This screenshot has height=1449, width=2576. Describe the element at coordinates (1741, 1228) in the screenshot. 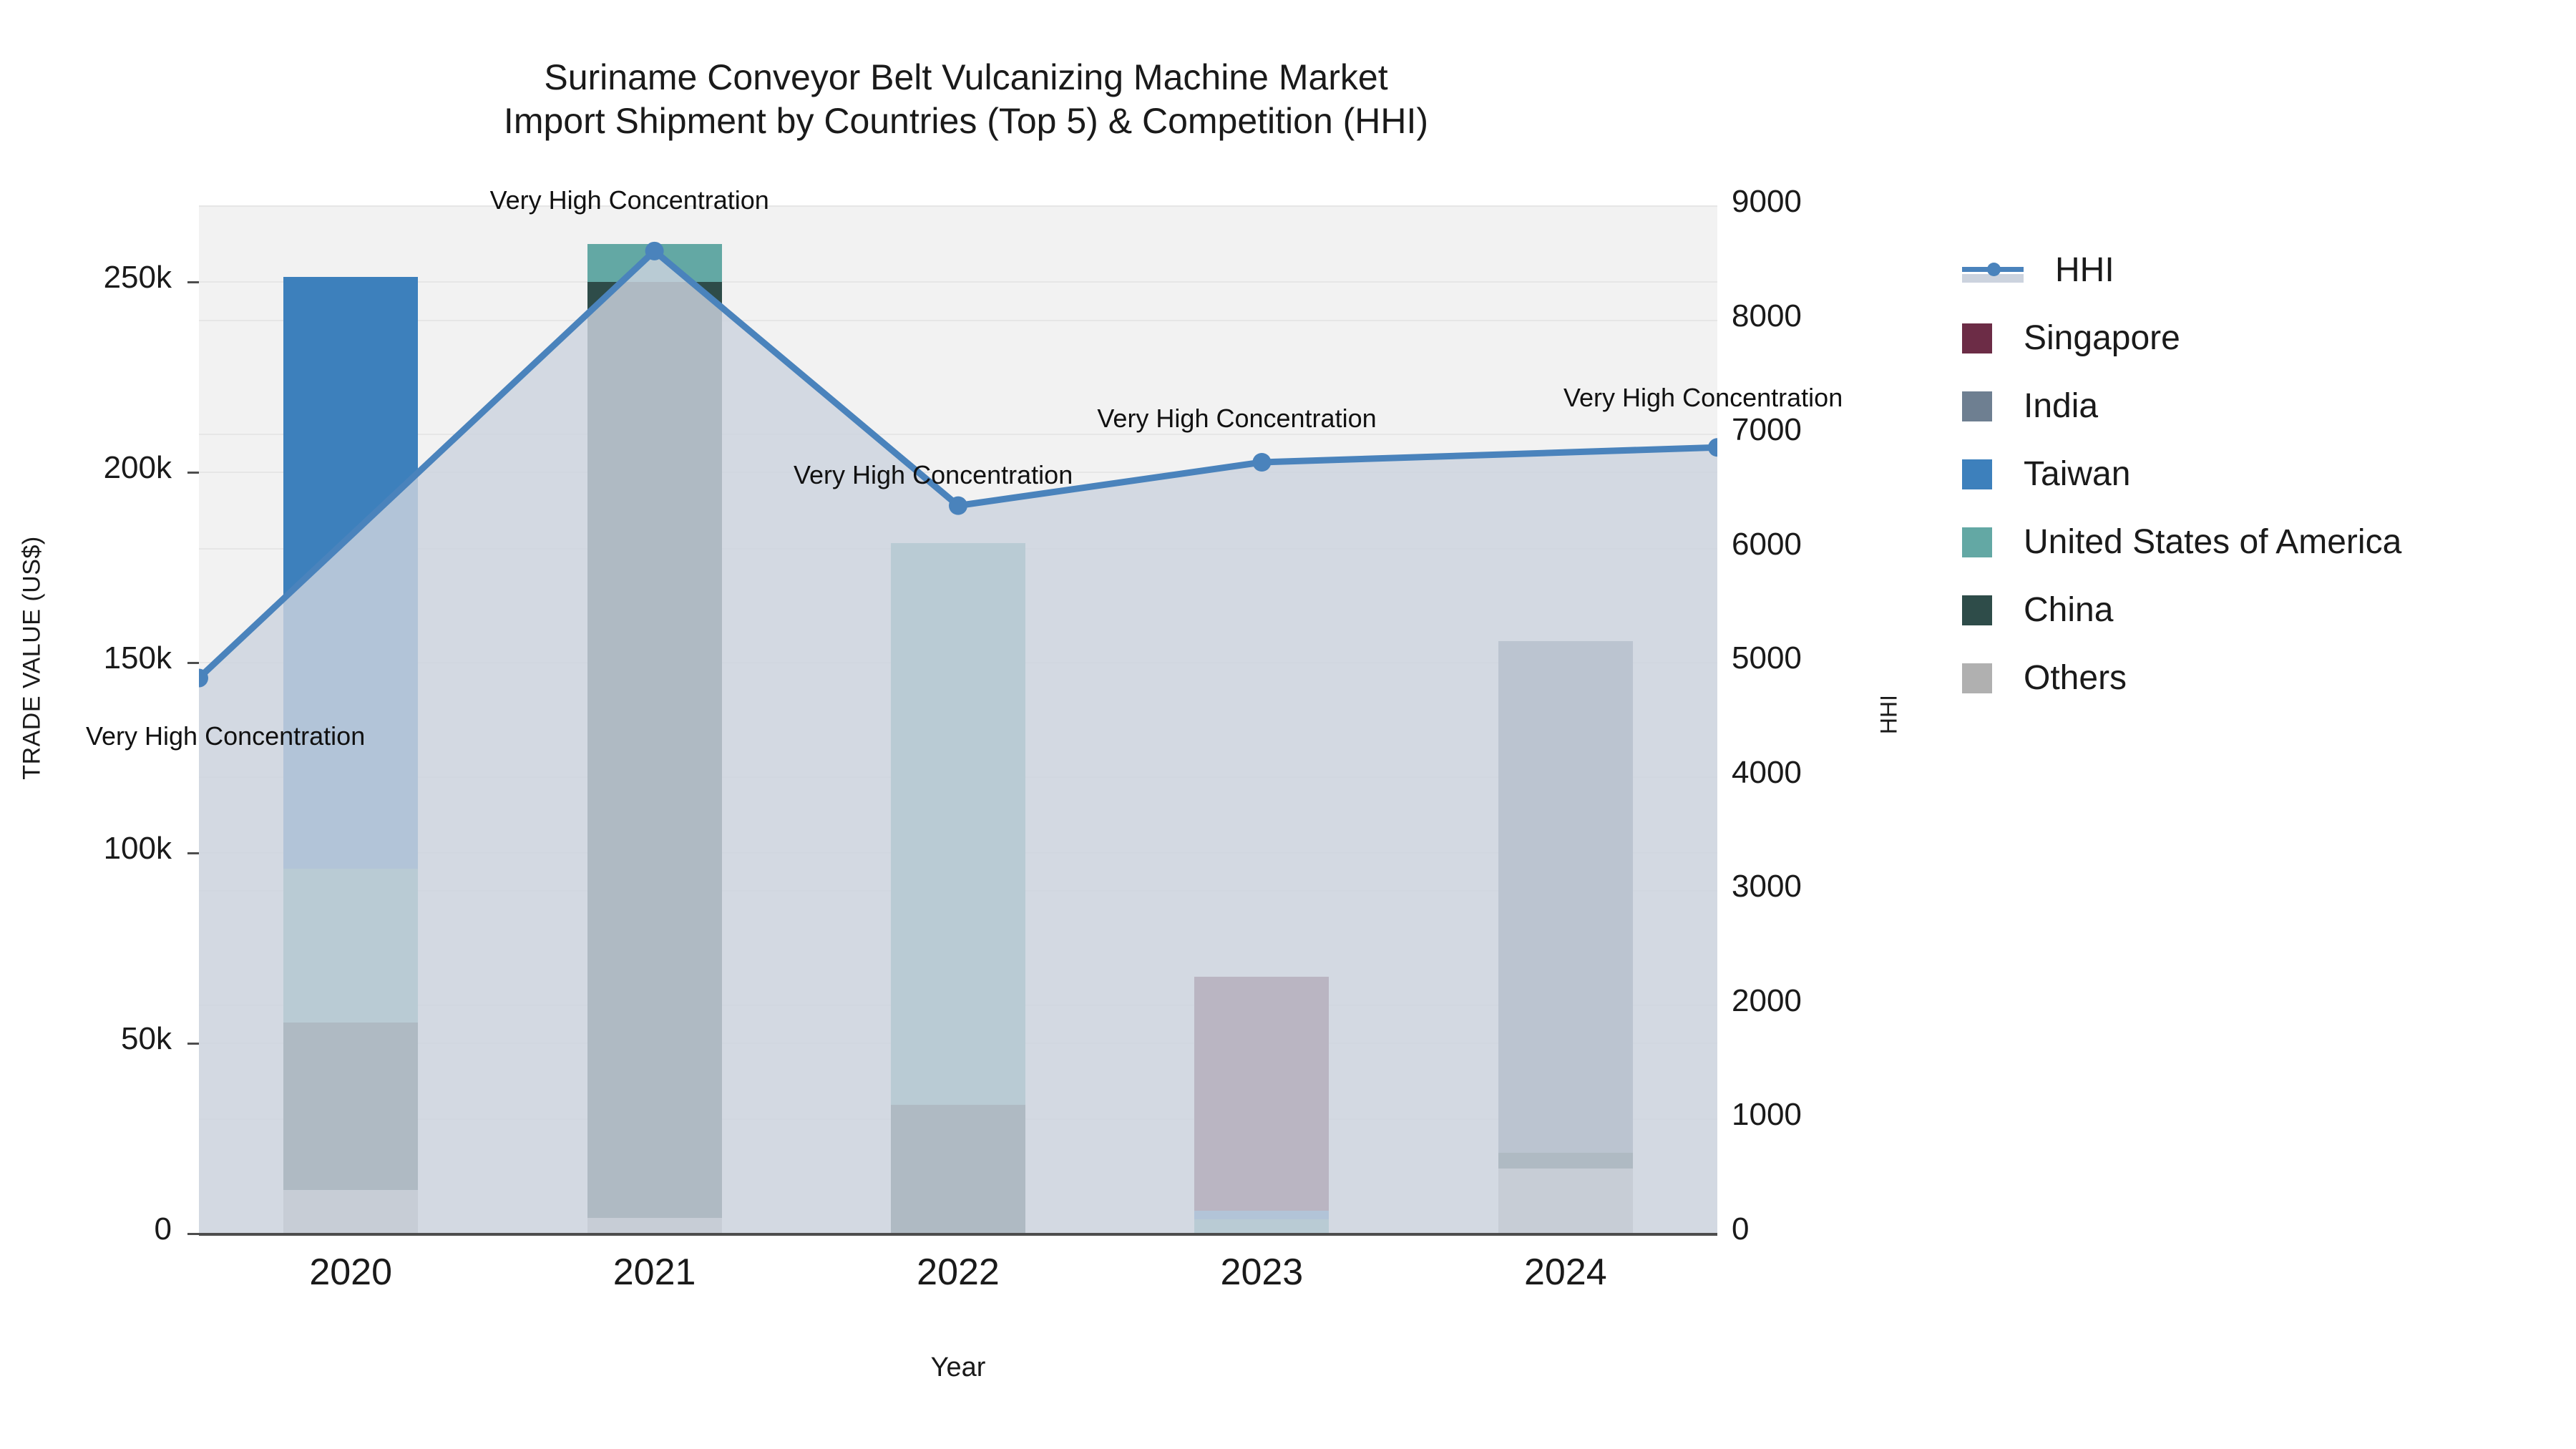

I see `y-tick-label-right: 0` at that location.